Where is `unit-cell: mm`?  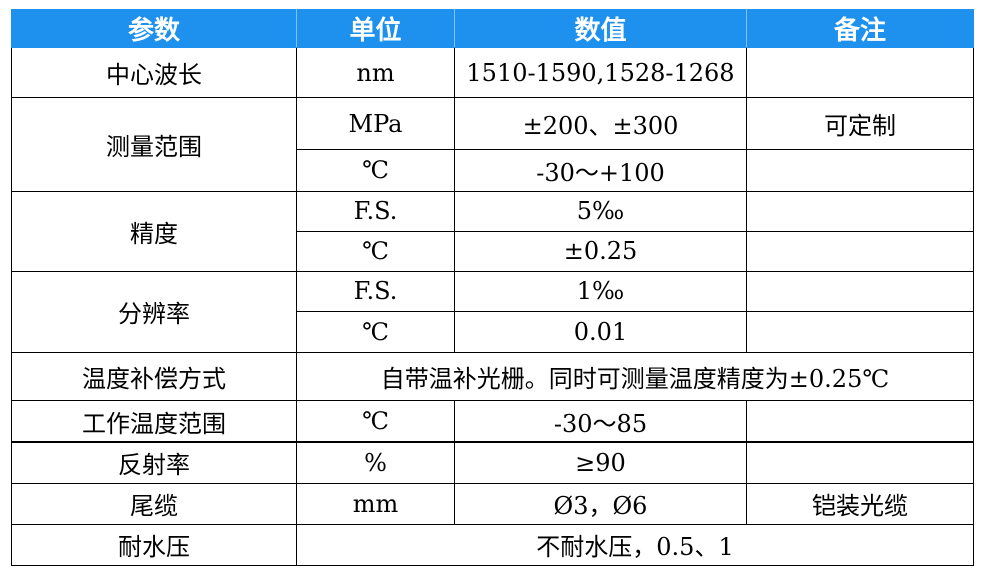
unit-cell: mm is located at coordinates (375, 503).